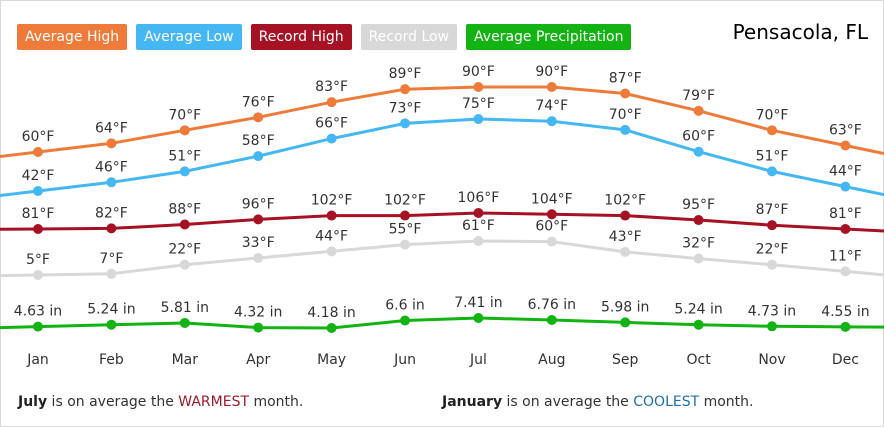  I want to click on average-low-data-label: 51°F, so click(772, 156).